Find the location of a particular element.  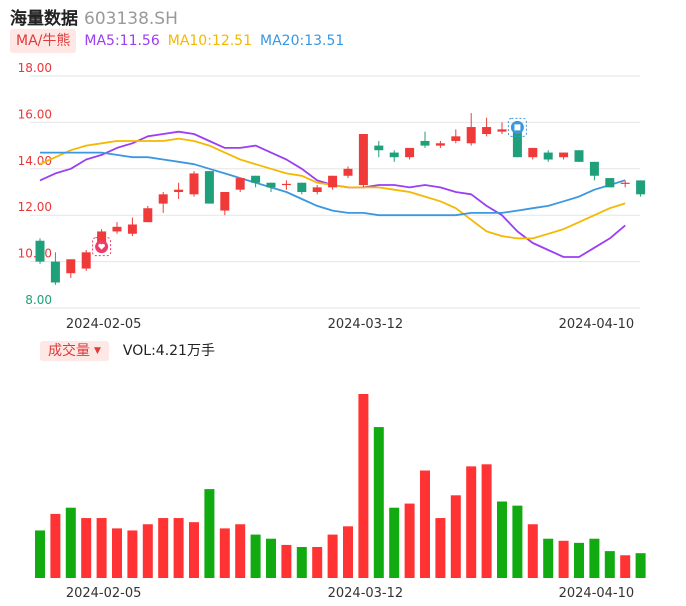

trend-marker-glyph is located at coordinates (517, 127).